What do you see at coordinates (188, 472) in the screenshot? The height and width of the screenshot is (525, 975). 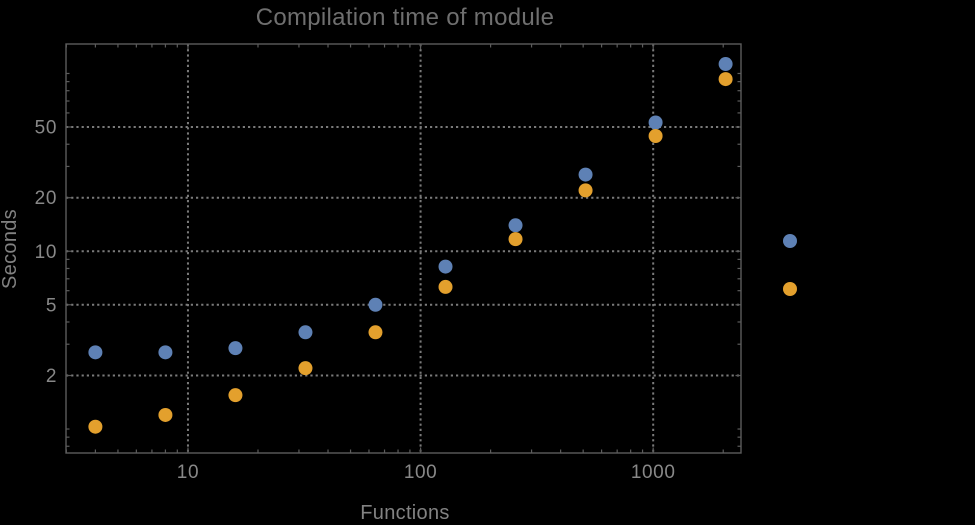 I see `x-tick-label: 10` at bounding box center [188, 472].